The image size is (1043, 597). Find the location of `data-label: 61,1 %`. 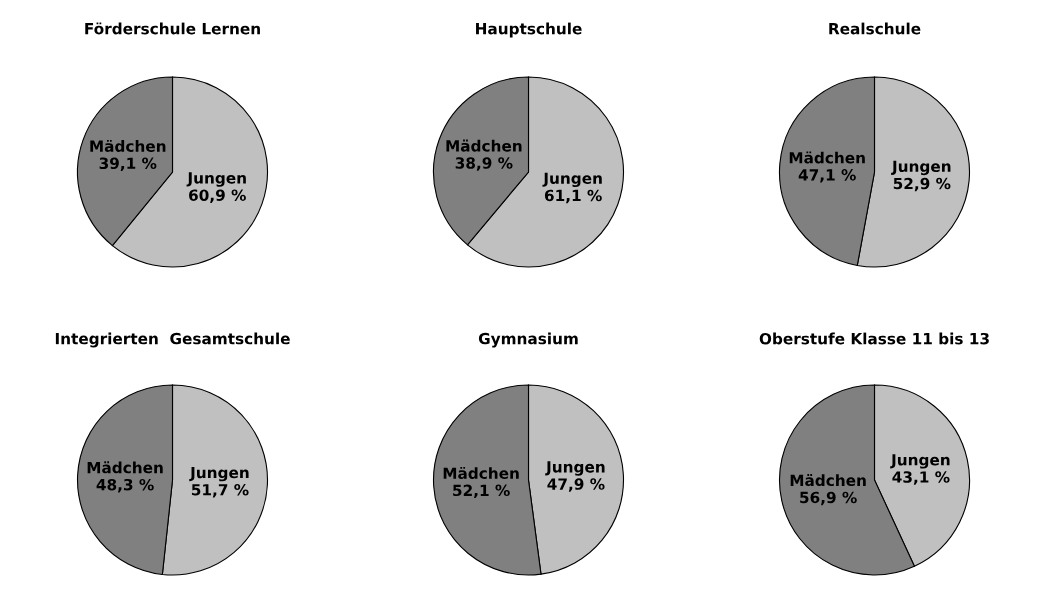

data-label: 61,1 % is located at coordinates (573, 196).